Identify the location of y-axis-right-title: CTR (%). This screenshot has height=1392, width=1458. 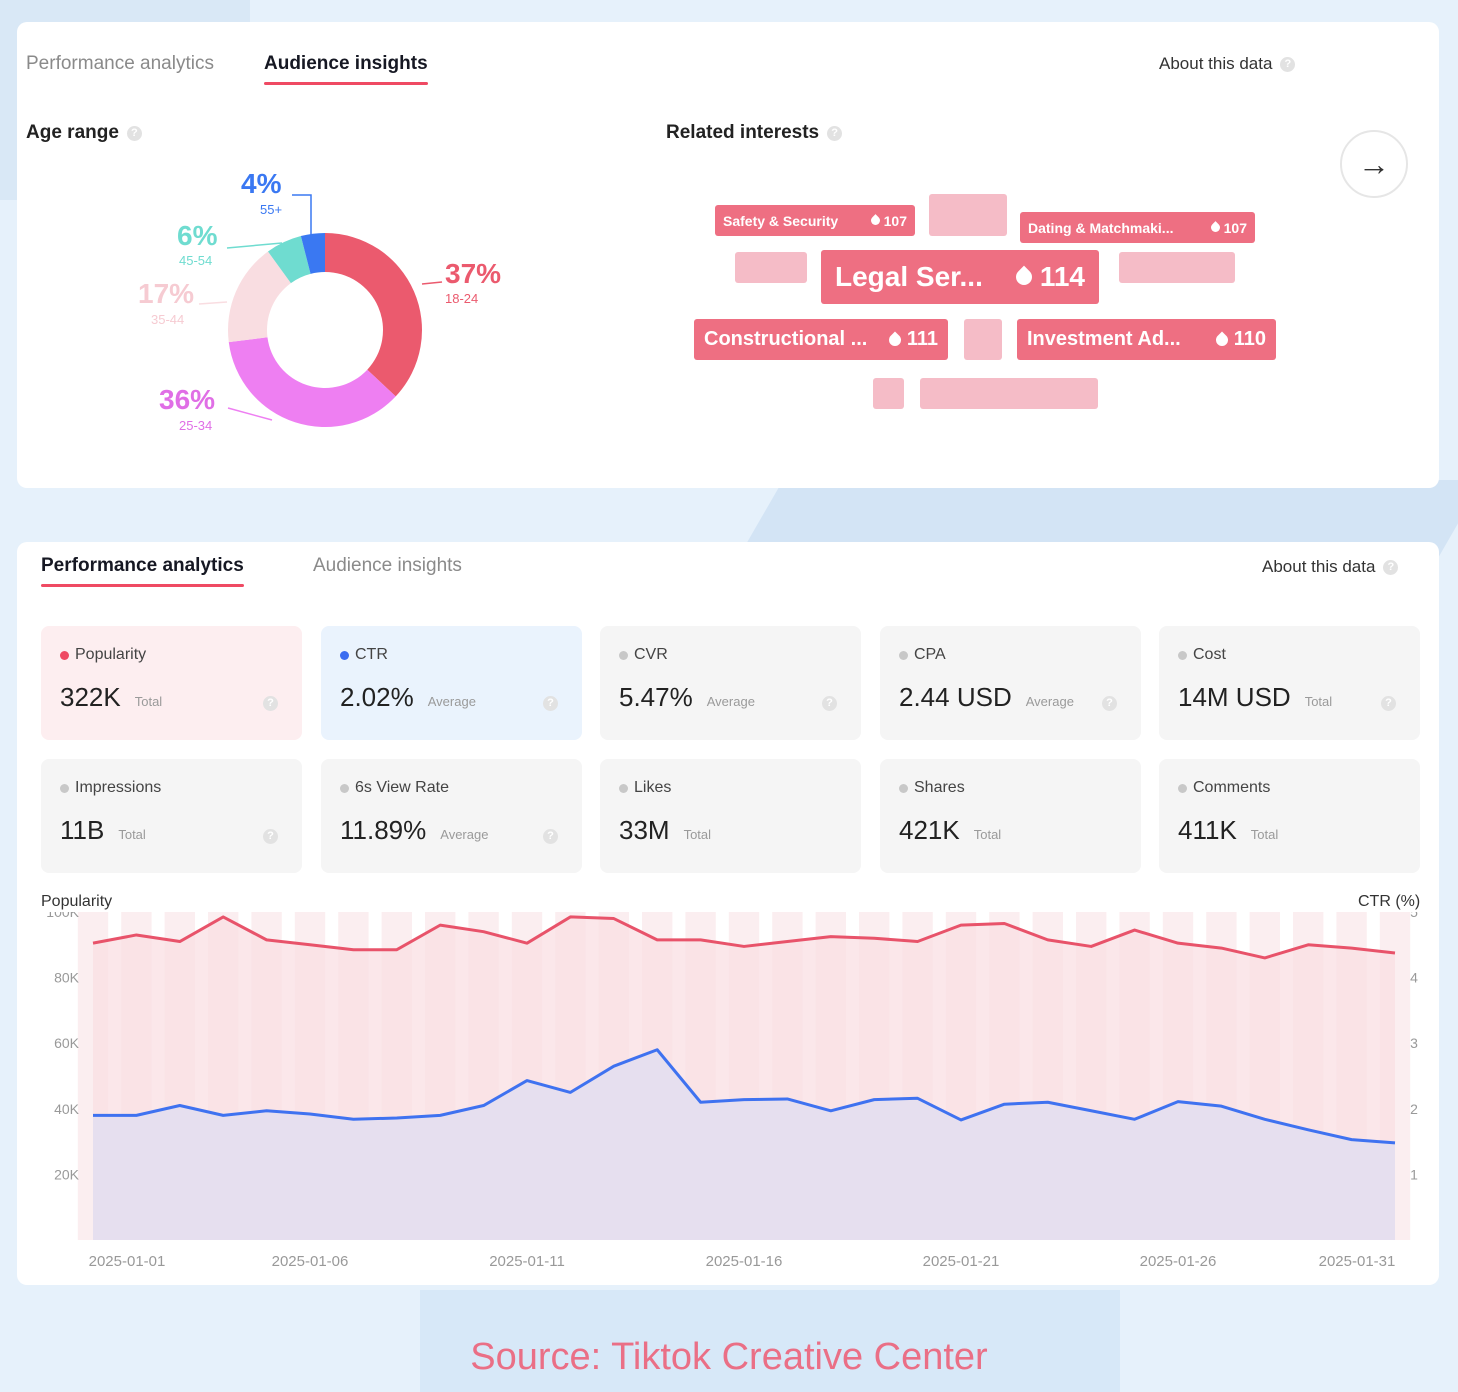
(1389, 901).